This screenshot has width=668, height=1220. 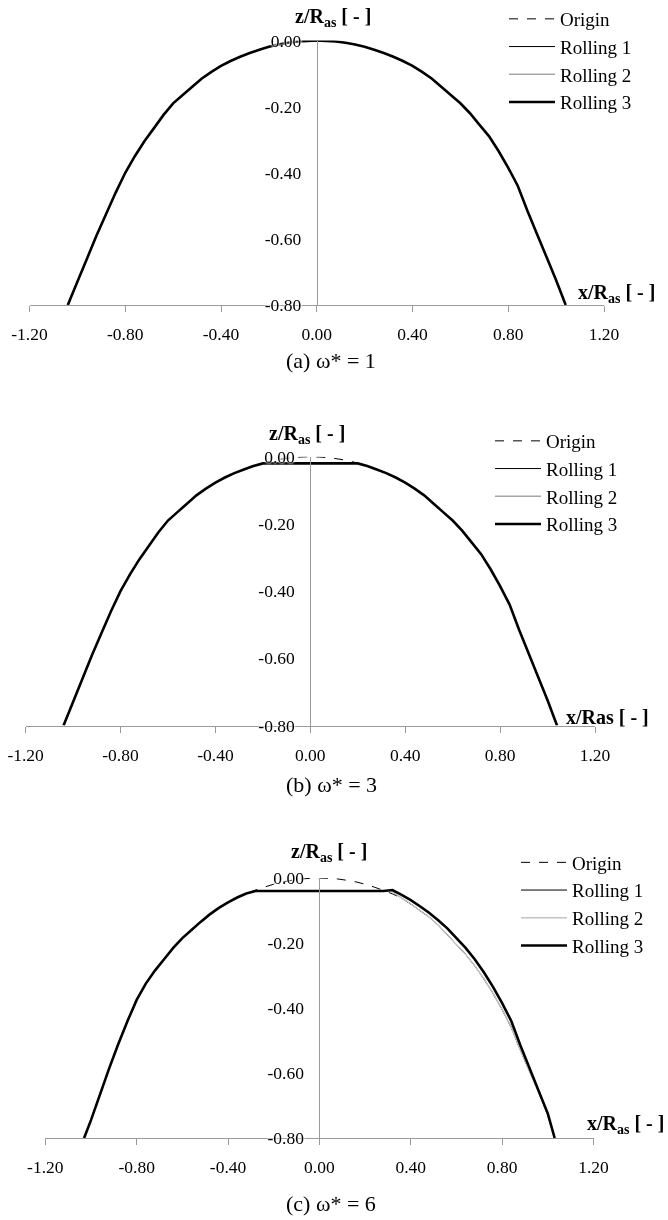 What do you see at coordinates (331, 1203) in the screenshot?
I see `text: (c) ω* = 6` at bounding box center [331, 1203].